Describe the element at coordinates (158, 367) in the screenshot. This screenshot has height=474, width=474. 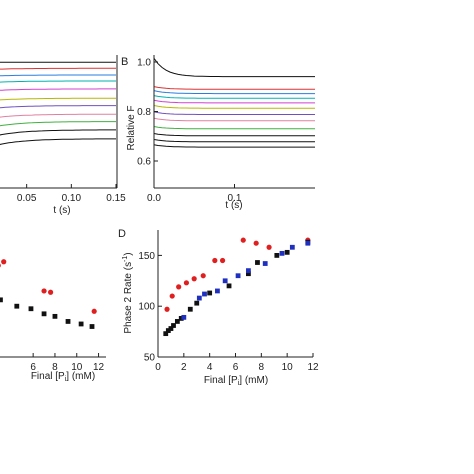
I see `panel-d-x-tick-label: 0` at that location.